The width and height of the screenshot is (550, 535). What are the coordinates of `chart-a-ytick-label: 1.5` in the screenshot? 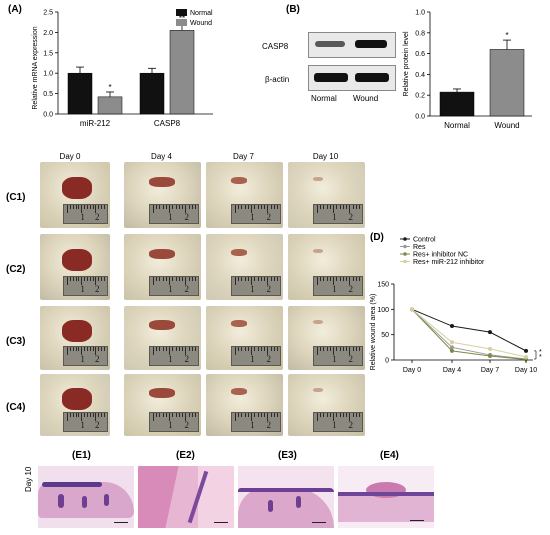 It's located at (48, 53).